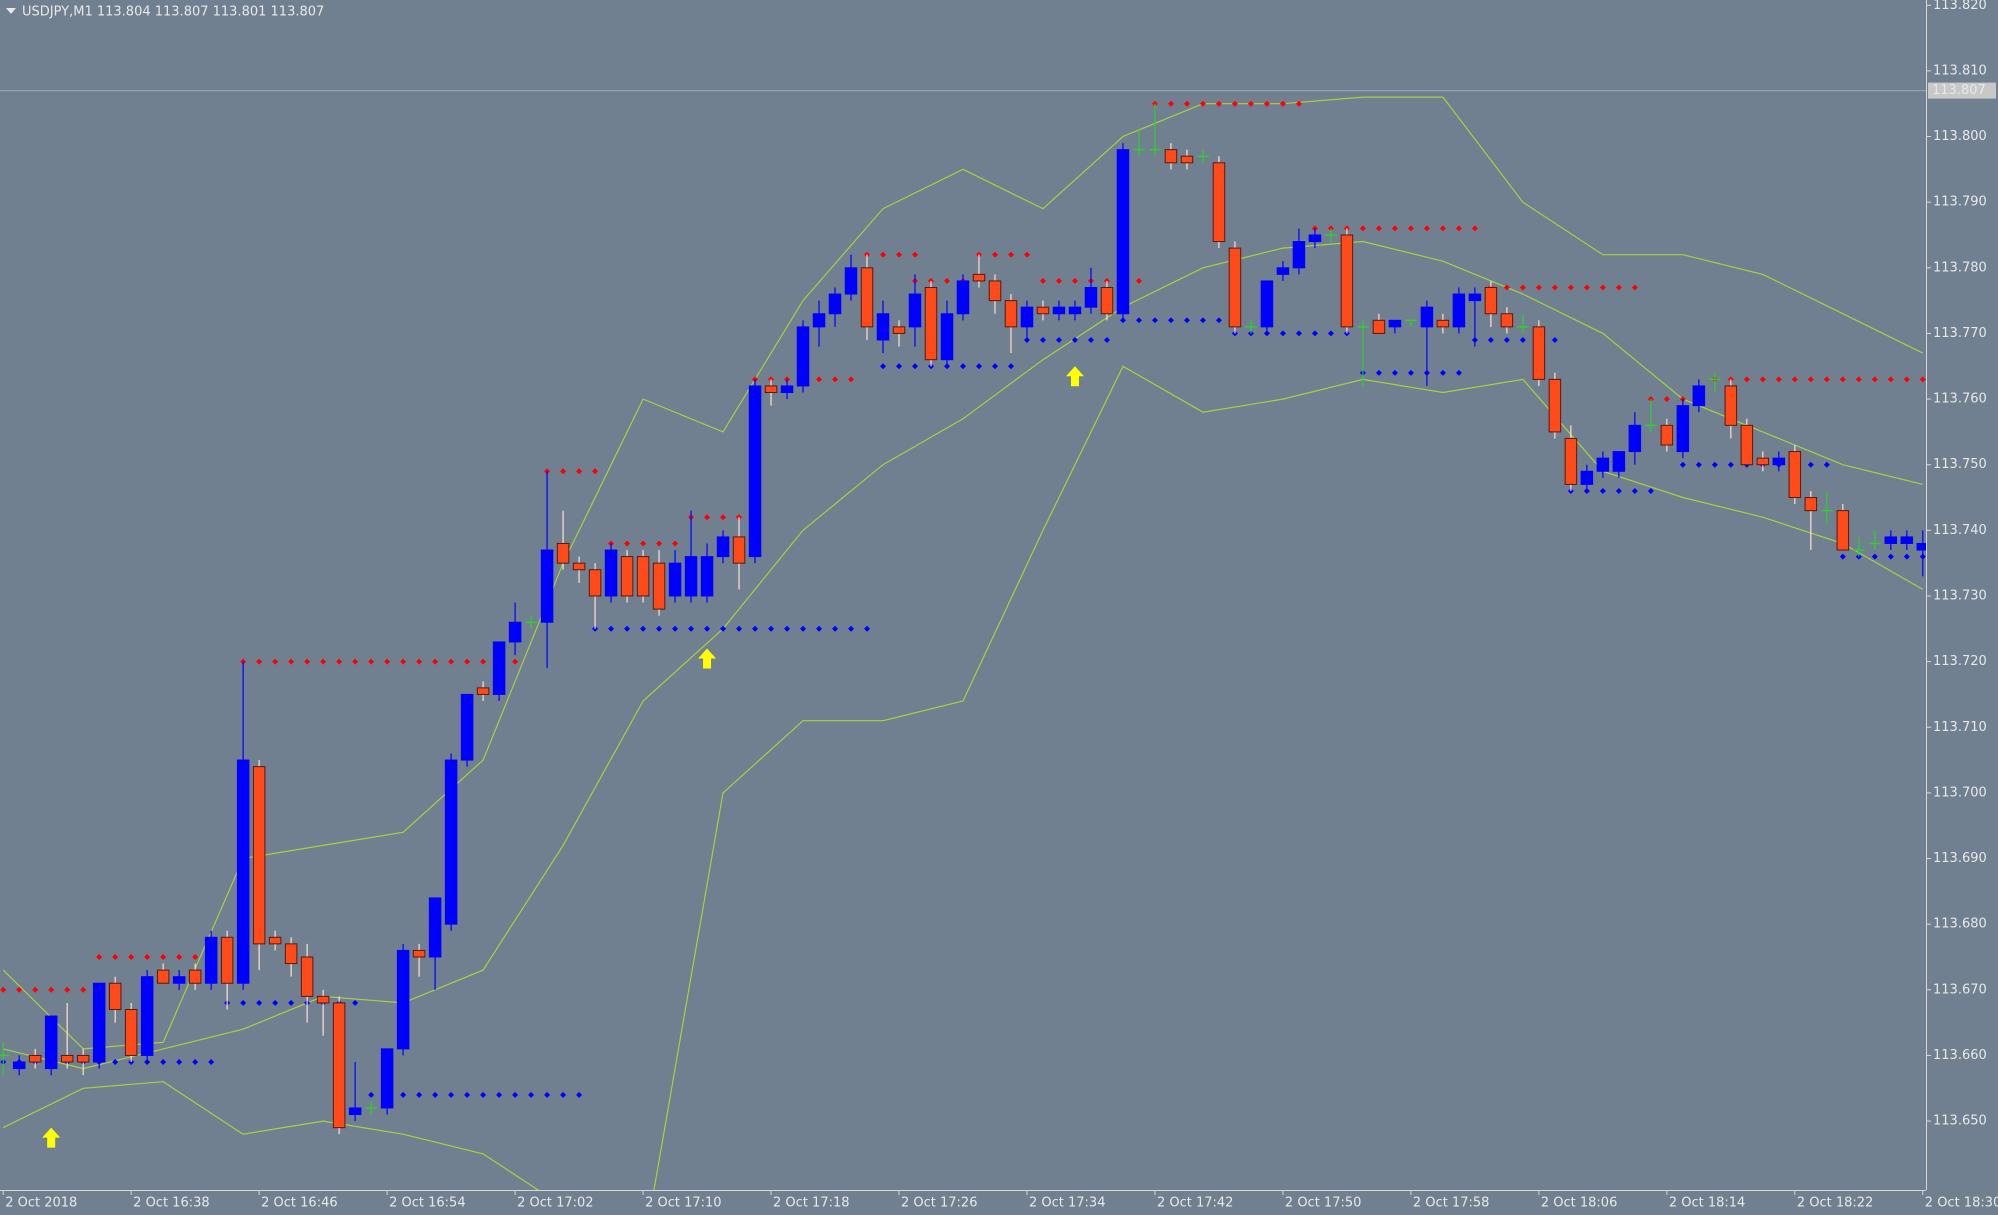 Image resolution: width=1998 pixels, height=1215 pixels. I want to click on y-tick-label: 113.800, so click(1960, 136).